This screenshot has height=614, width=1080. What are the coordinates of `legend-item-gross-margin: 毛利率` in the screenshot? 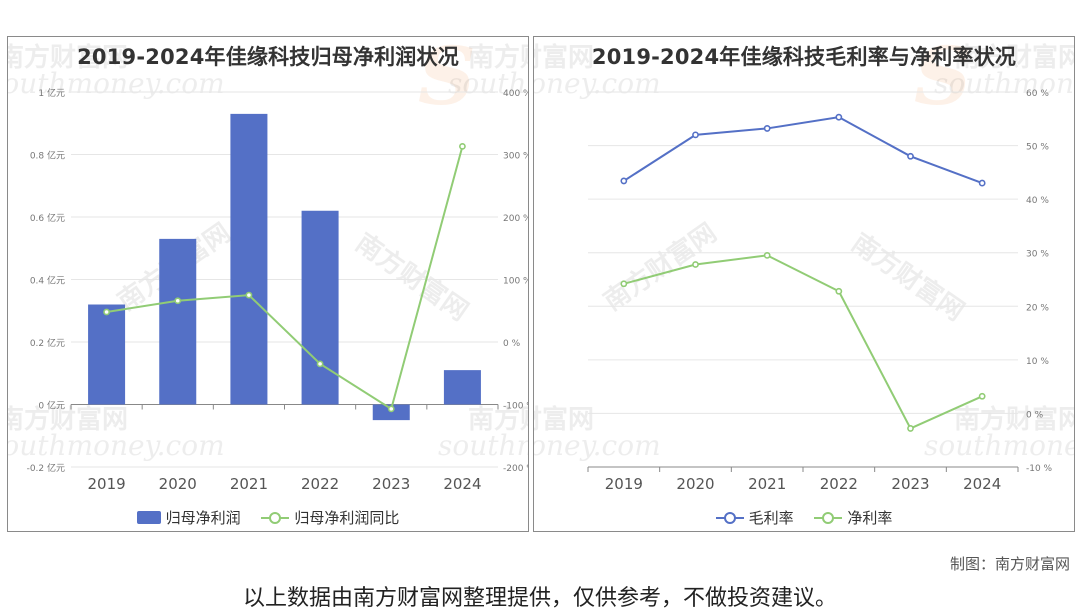 It's located at (754, 517).